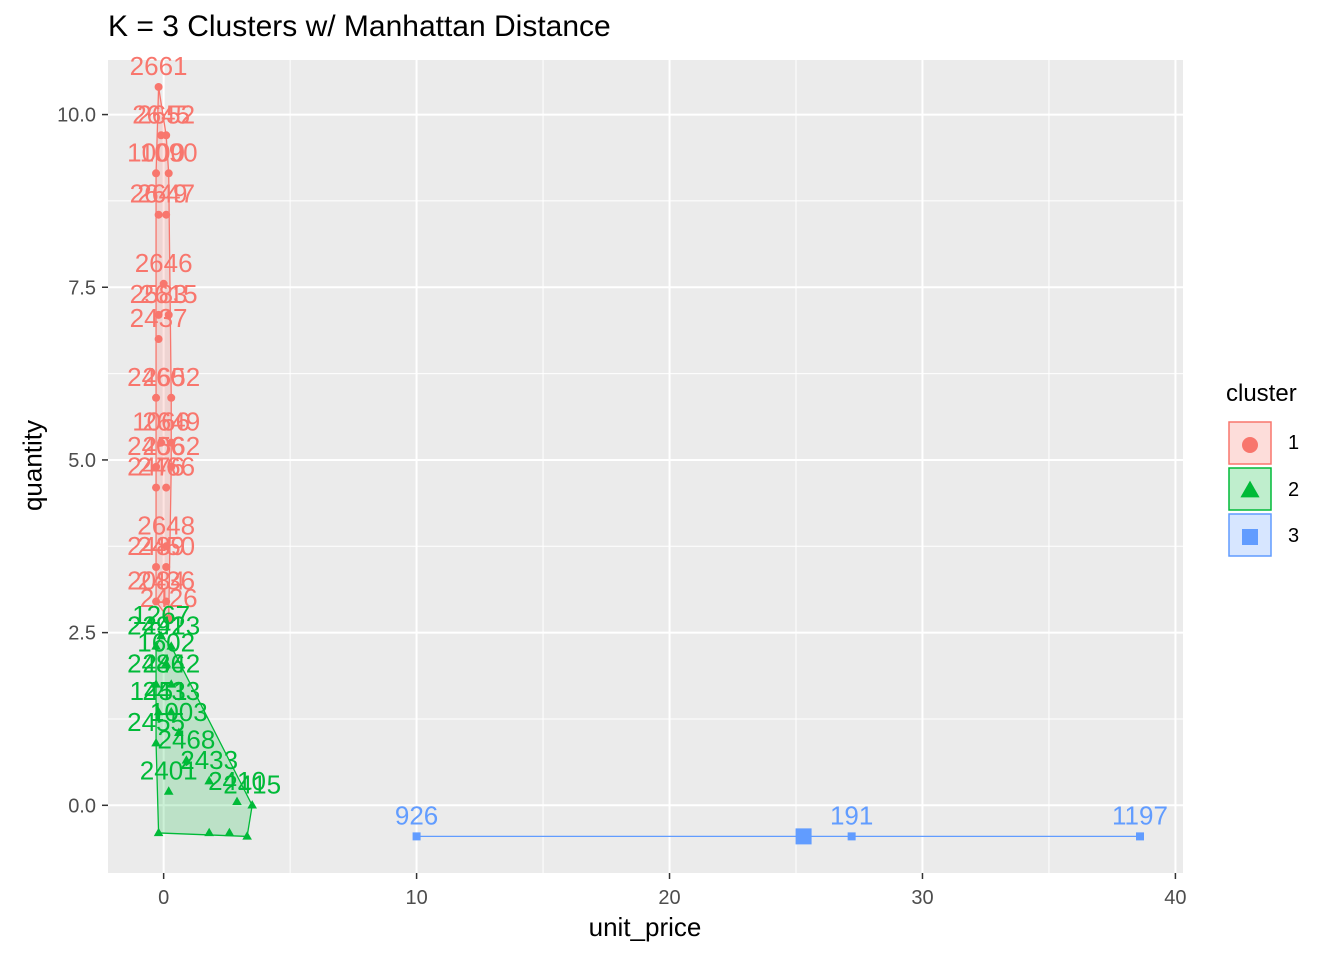 The height and width of the screenshot is (960, 1344). Describe the element at coordinates (166, 546) in the screenshot. I see `cluster-1-point-label: 2450` at that location.